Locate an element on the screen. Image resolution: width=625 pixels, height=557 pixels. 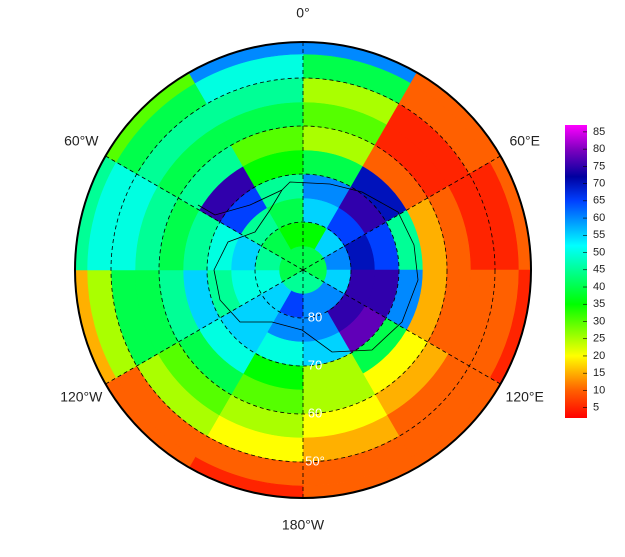
colorbar-tick-label: 30 is located at coordinates (599, 321).